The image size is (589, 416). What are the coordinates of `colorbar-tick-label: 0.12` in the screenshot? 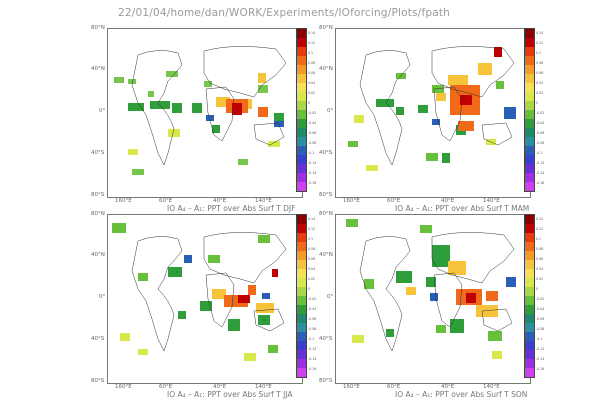 It's located at (540, 43).